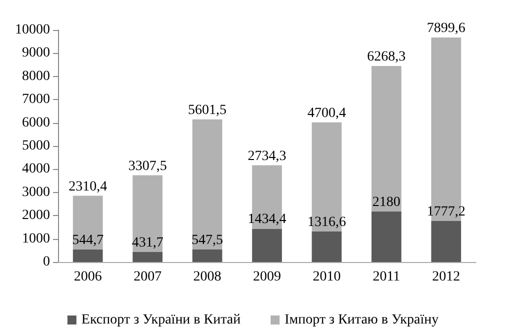 The width and height of the screenshot is (506, 334). Describe the element at coordinates (36, 216) in the screenshot. I see `y-tick-label: 2000` at that location.